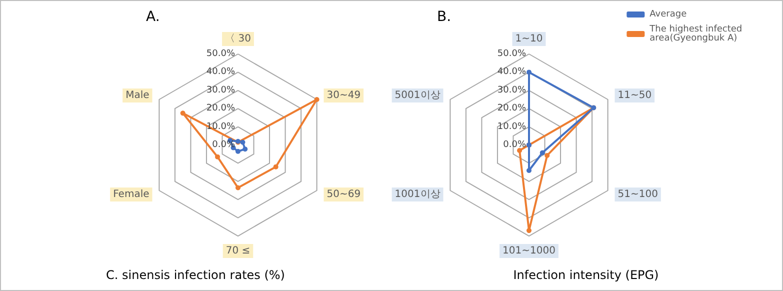 Image resolution: width=783 pixels, height=291 pixels. Describe the element at coordinates (238, 251) in the screenshot. I see `spoke-label: 70 ≤` at that location.